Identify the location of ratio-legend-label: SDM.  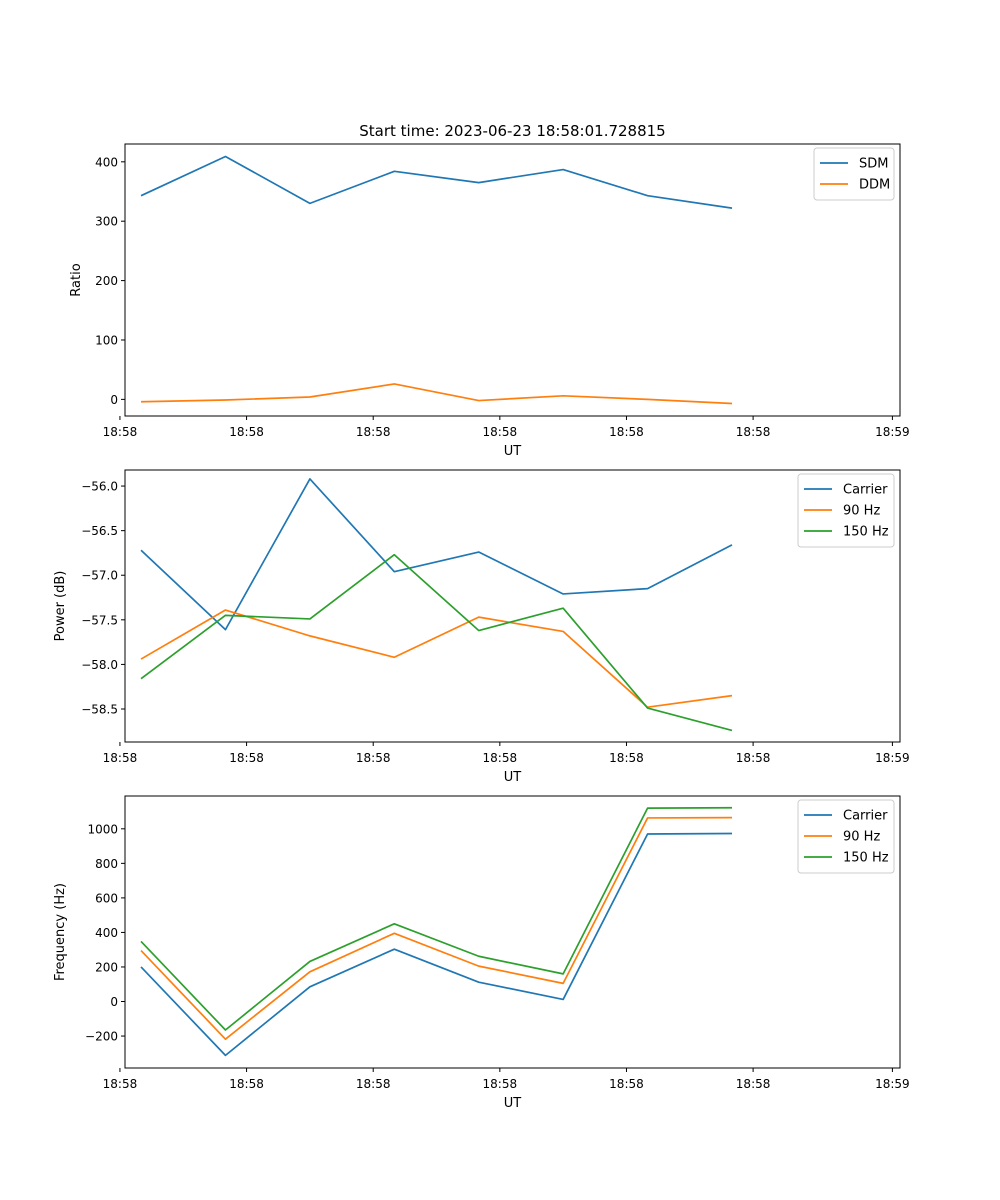
(873, 164).